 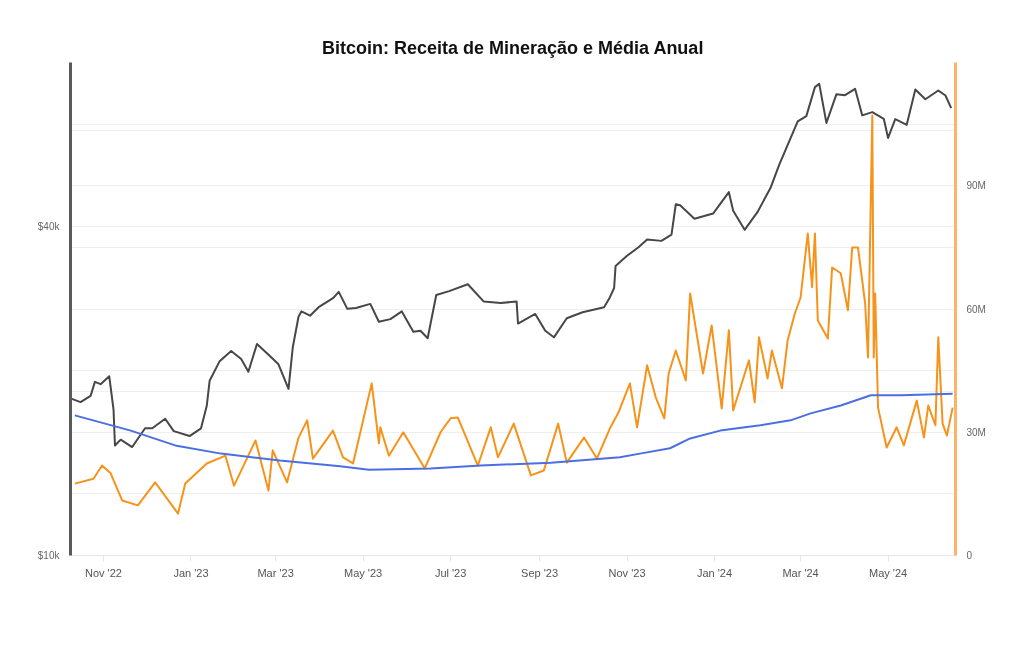 I want to click on x-tick-label: Jul '23, so click(x=450, y=572).